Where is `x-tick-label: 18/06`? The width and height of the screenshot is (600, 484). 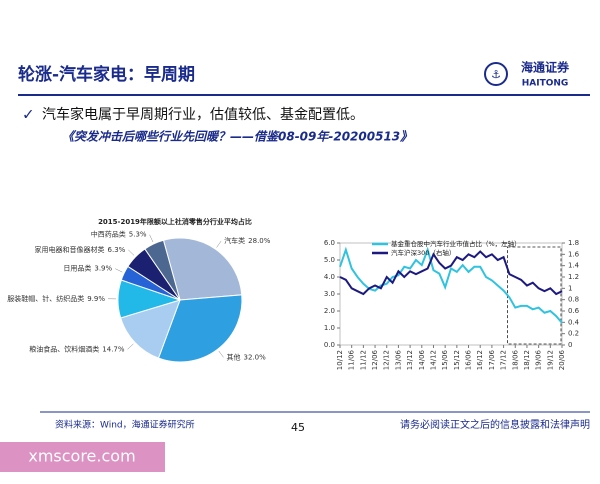
x-tick-label: 18/06 is located at coordinates (515, 359).